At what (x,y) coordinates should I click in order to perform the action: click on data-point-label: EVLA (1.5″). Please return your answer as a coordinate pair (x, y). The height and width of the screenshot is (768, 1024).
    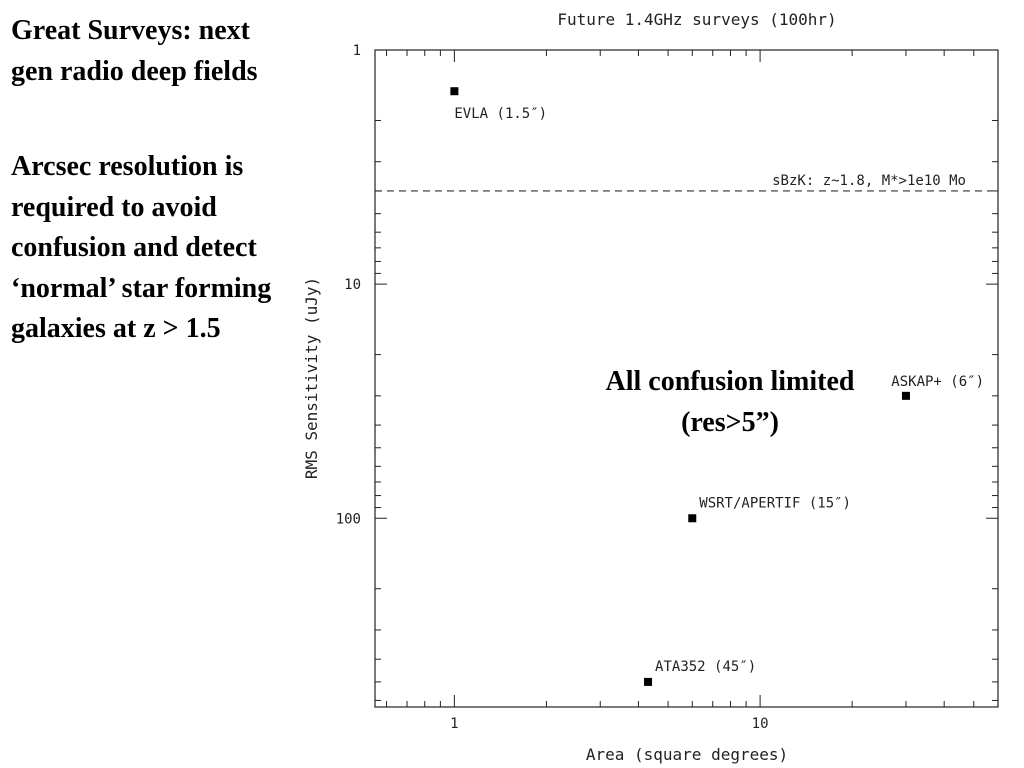
    Looking at the image, I should click on (500, 114).